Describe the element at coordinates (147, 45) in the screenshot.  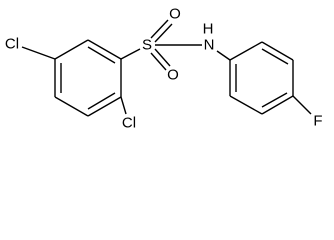
I see `atom-label: S` at that location.